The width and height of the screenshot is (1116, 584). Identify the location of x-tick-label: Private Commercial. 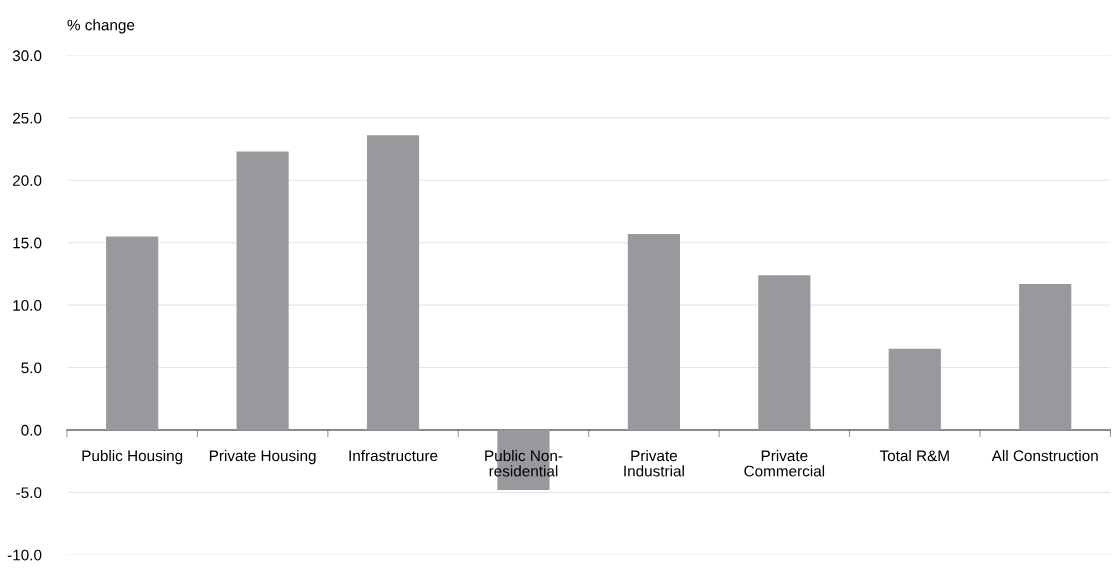
(784, 463).